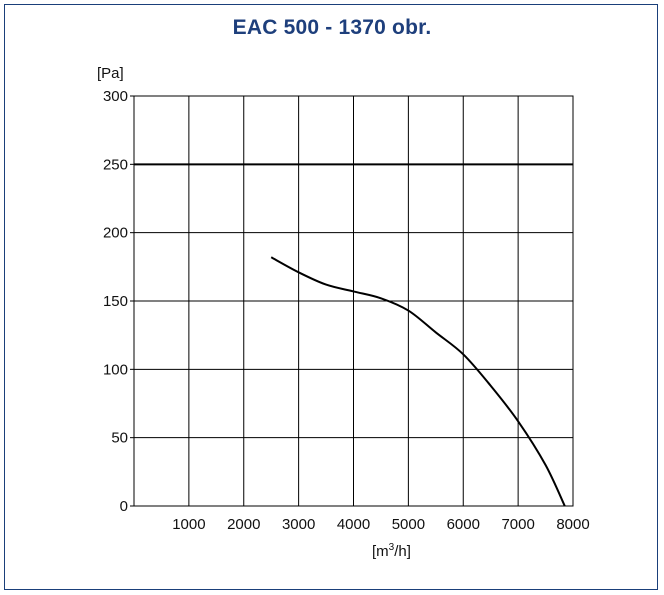  Describe the element at coordinates (119, 438) in the screenshot. I see `y-tick-label-50: 50` at that location.